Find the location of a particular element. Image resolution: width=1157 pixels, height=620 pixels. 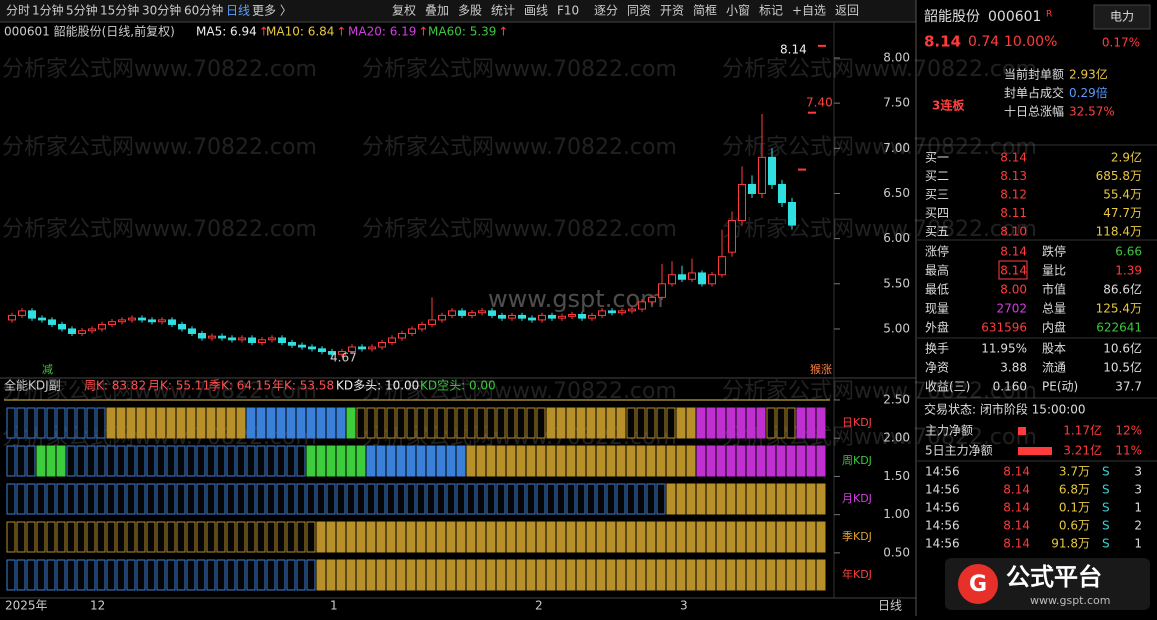

toolbar-button: 小窗 is located at coordinates (738, 11).